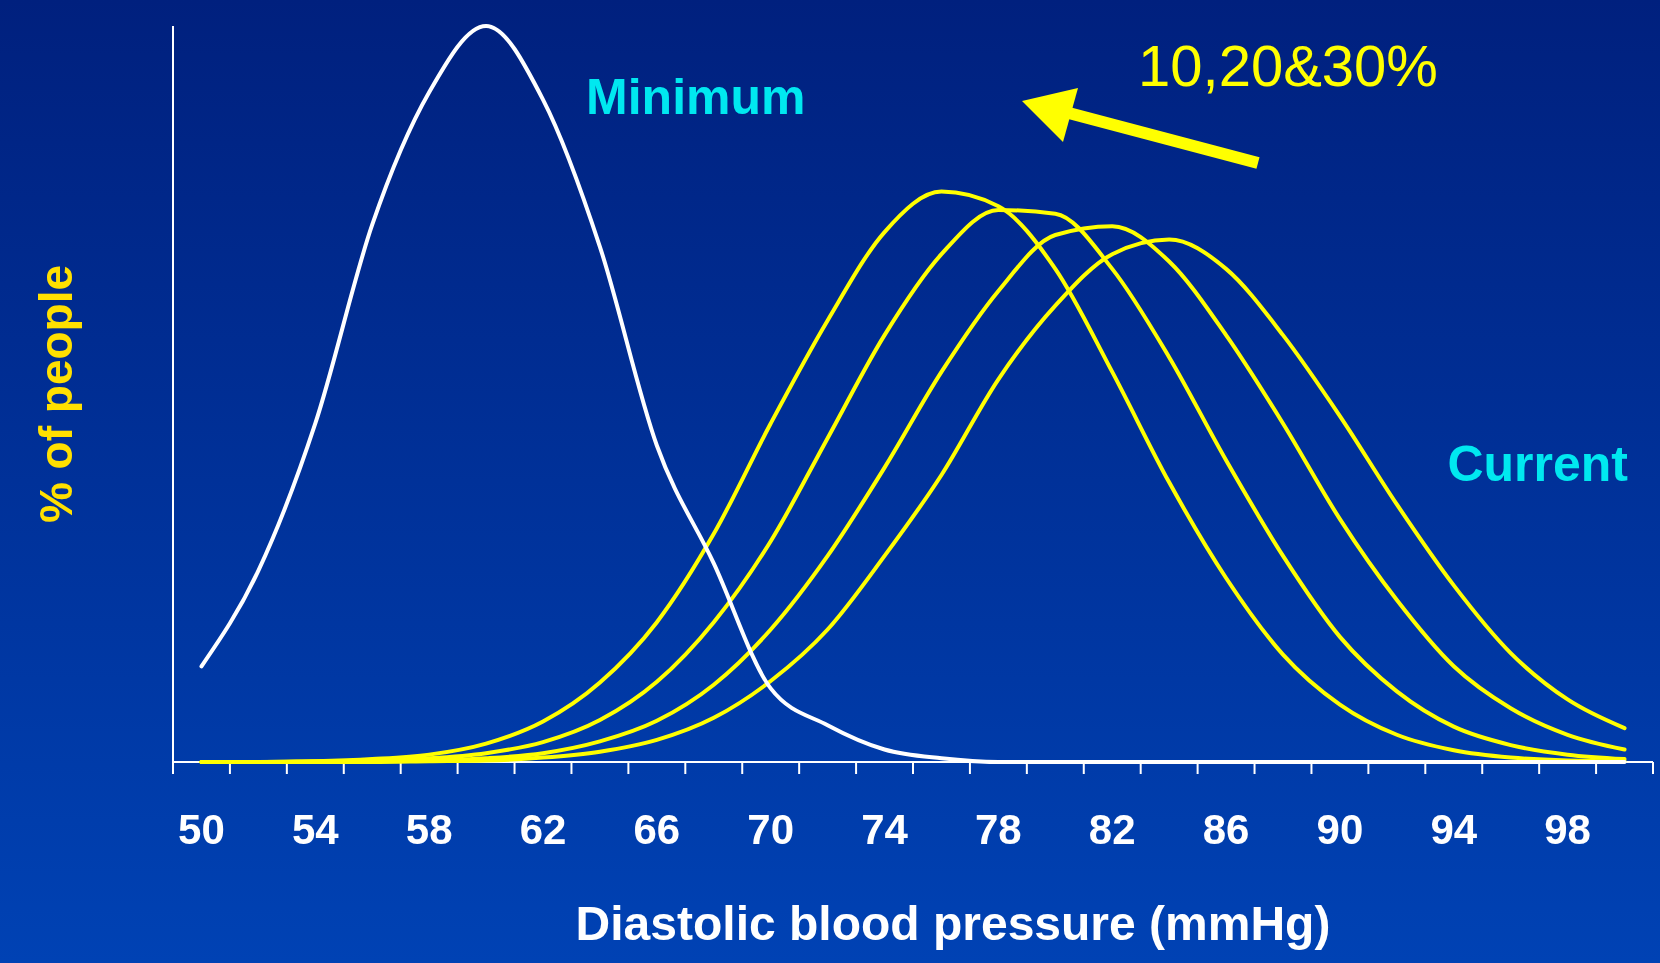 The image size is (1660, 963). Describe the element at coordinates (543, 829) in the screenshot. I see `x-tick-label: 62` at that location.